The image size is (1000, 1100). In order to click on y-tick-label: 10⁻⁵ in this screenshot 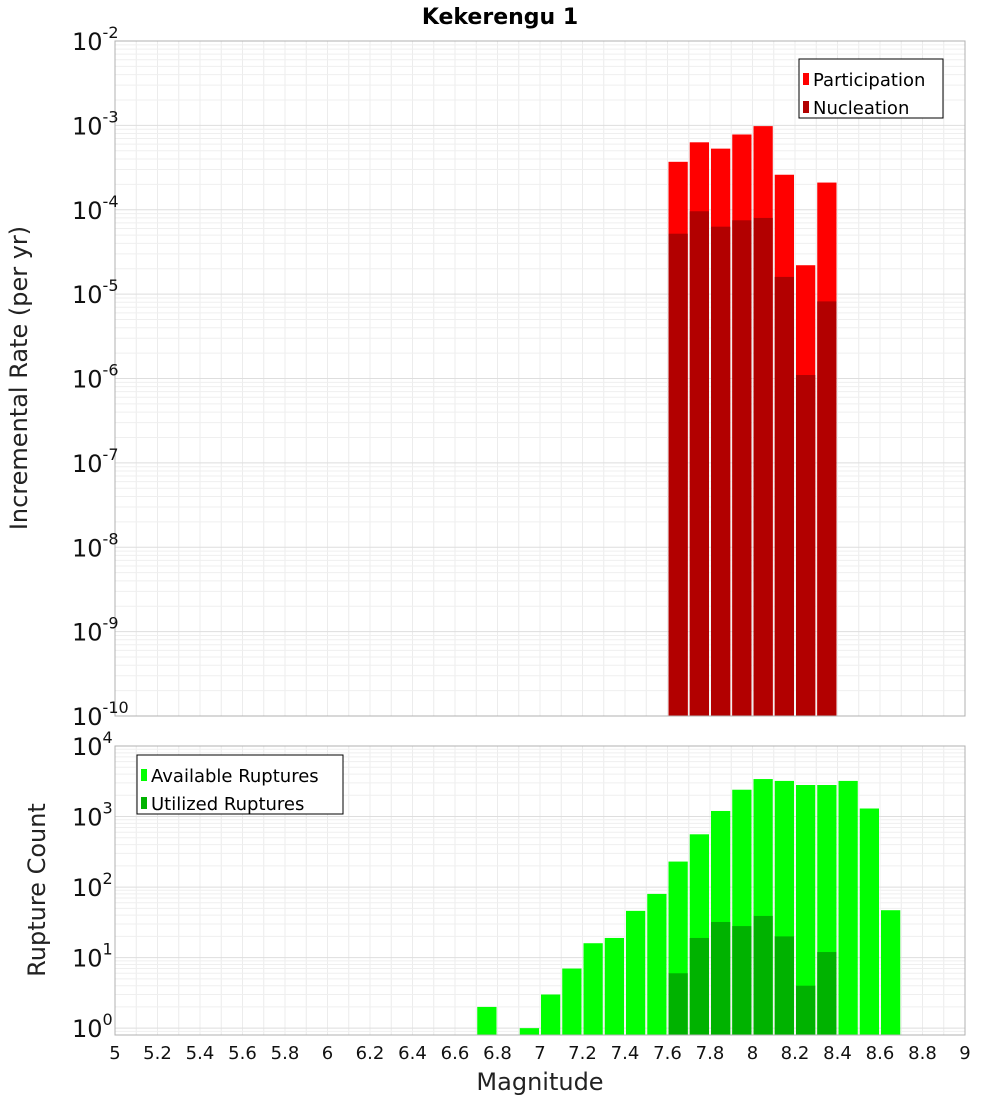, I will do `click(95, 292)`.